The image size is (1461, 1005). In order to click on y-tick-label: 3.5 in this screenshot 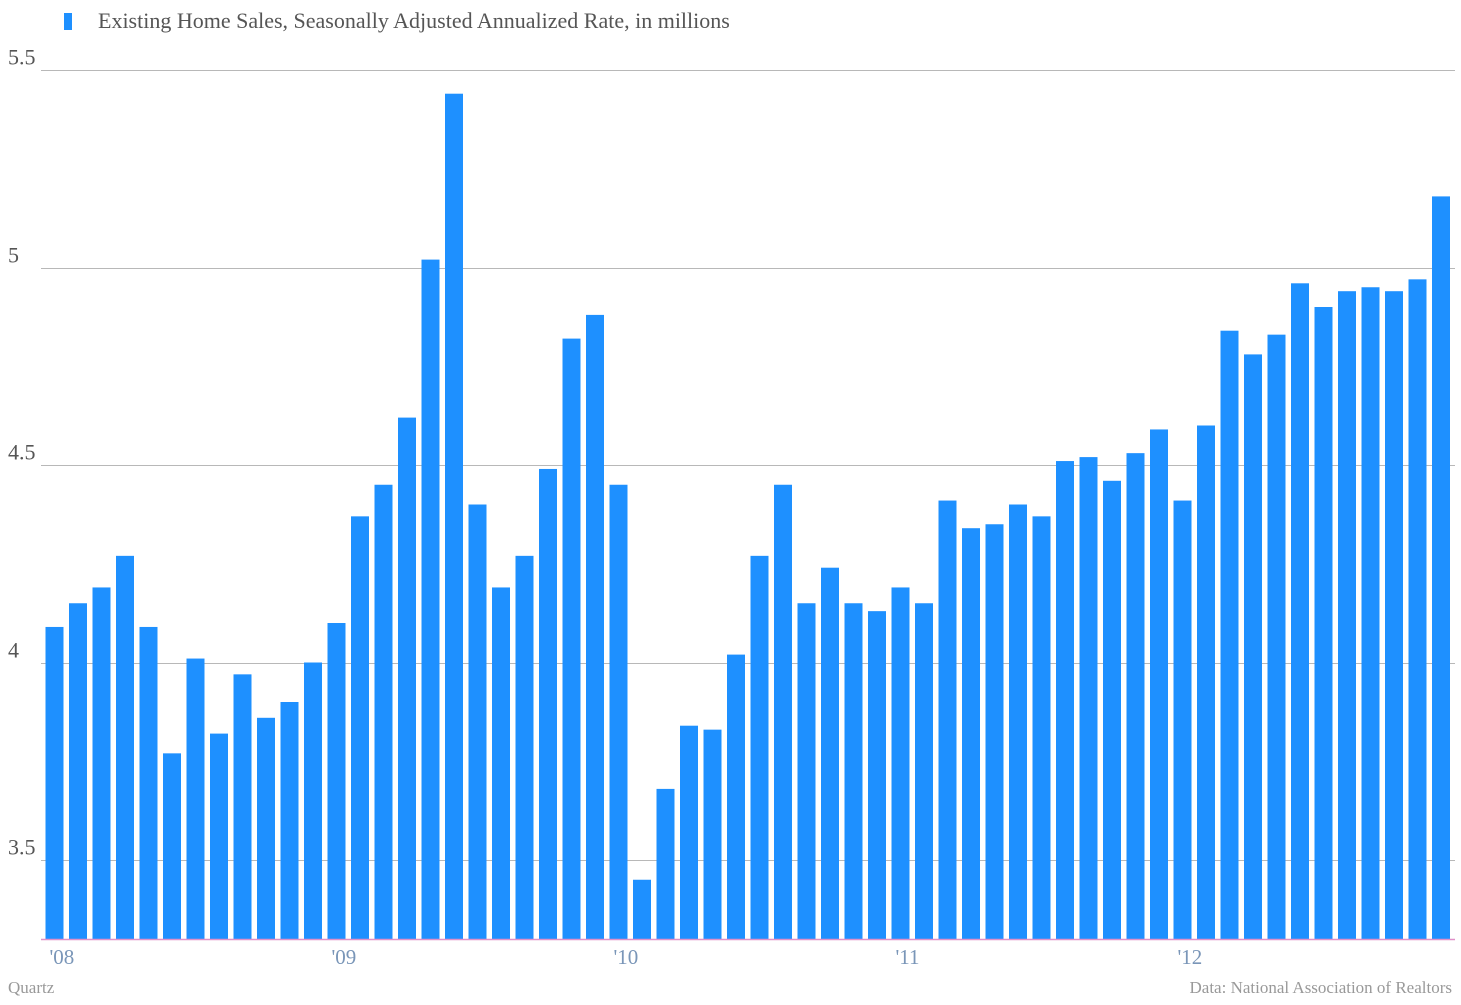, I will do `click(22, 847)`.